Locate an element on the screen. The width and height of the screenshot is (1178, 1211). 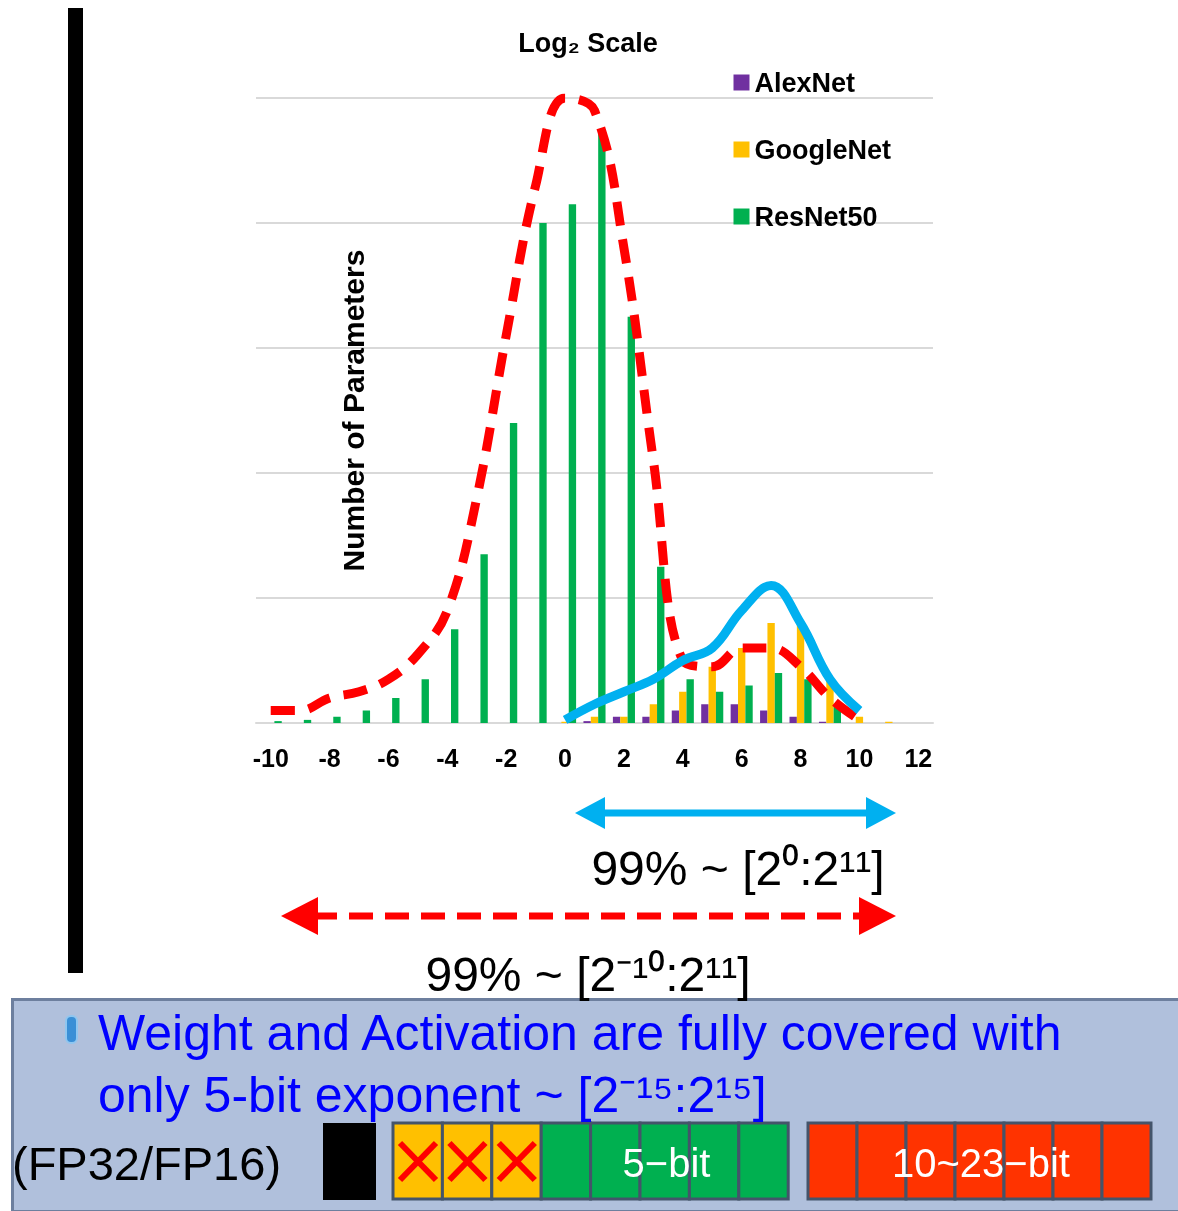
text: (FP32/FP16) is located at coordinates (147, 1163).